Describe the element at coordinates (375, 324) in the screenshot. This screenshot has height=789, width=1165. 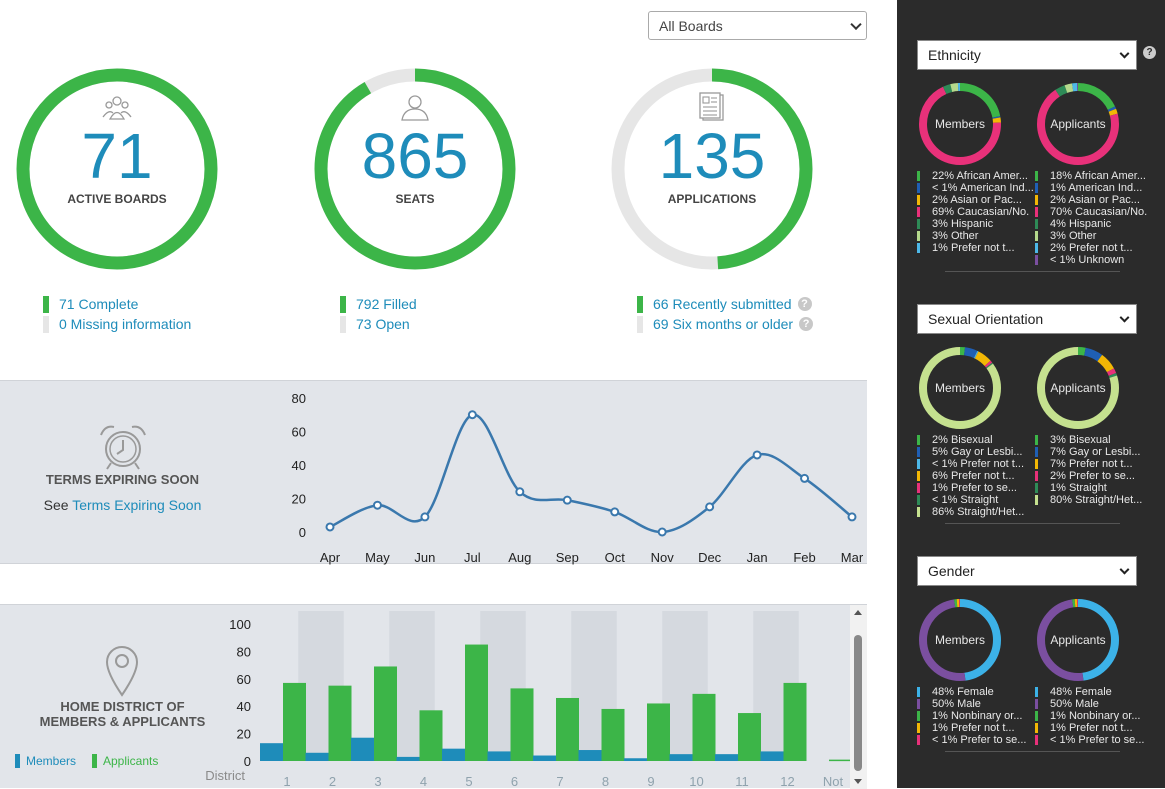
I see `seats-open-link: 73 Open` at that location.